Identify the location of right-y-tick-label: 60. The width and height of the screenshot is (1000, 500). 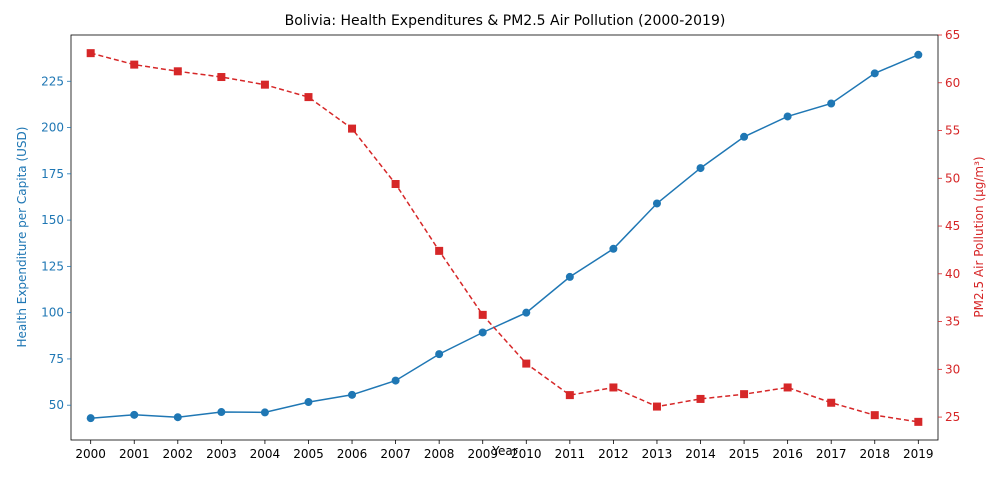
(952, 83).